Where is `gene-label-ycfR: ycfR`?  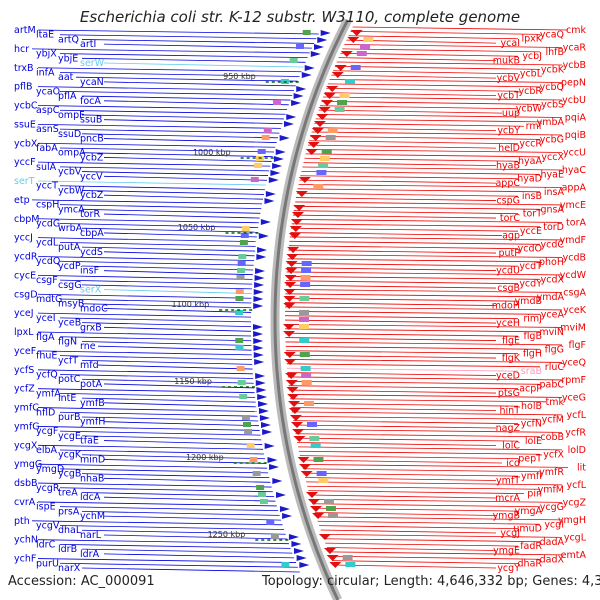
gene-label-ycfR: ycfR is located at coordinates (575, 432).